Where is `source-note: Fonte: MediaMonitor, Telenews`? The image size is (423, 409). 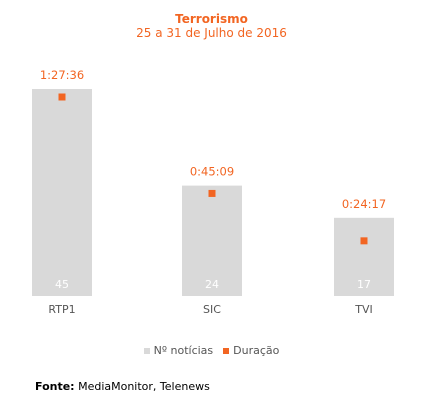
source-note: Fonte: MediaMonitor, Telenews is located at coordinates (122, 386).